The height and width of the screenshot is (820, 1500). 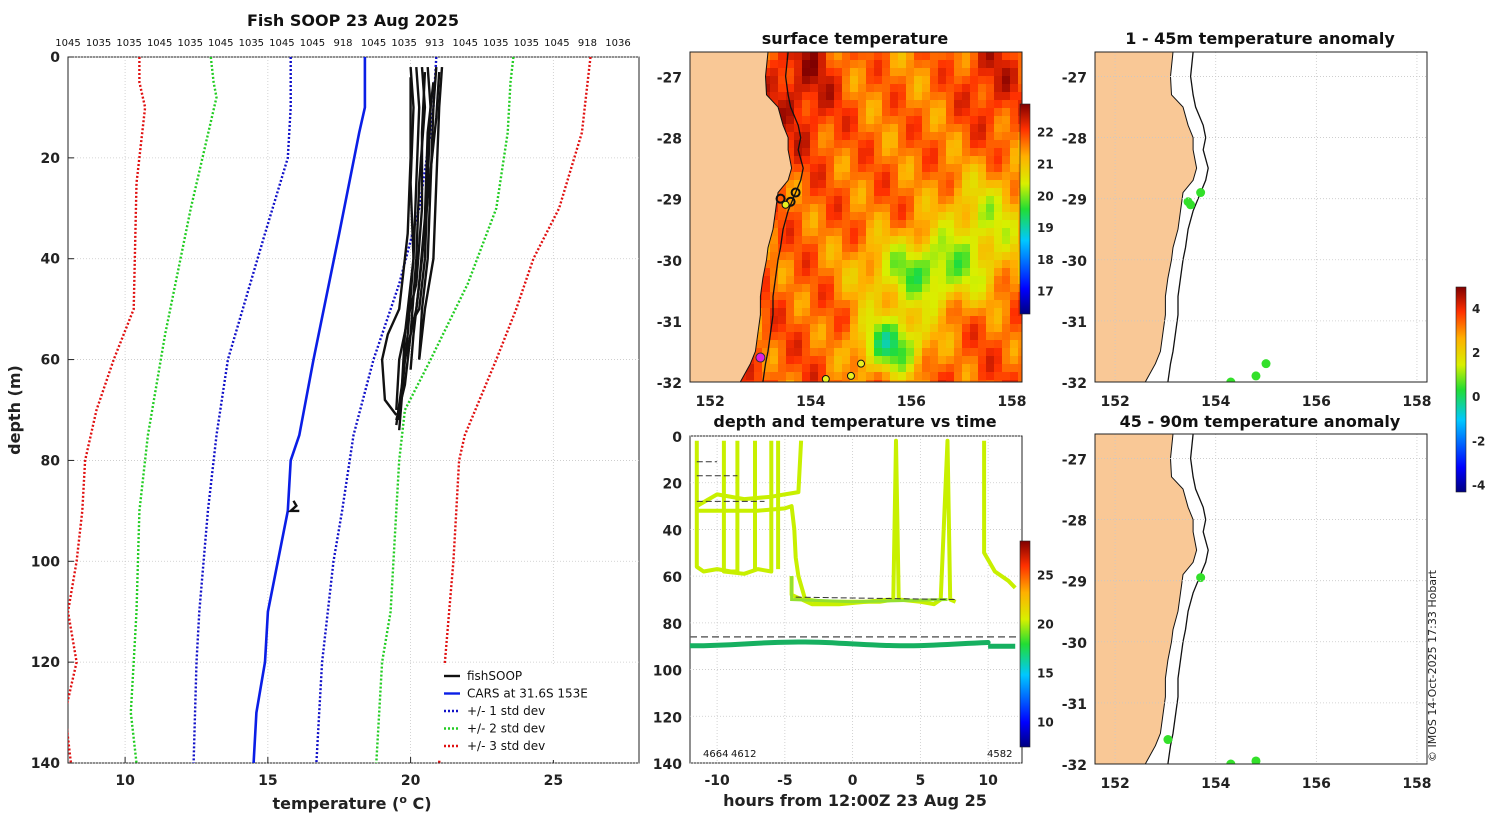 I want to click on profile-ytick-label: 100, so click(x=45, y=562).